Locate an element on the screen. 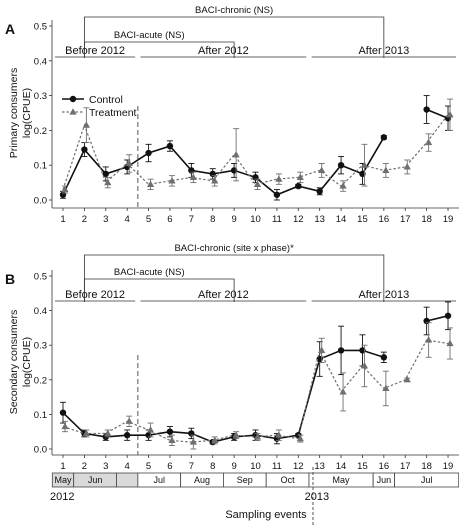  legend-label-control: Control is located at coordinates (106, 100).